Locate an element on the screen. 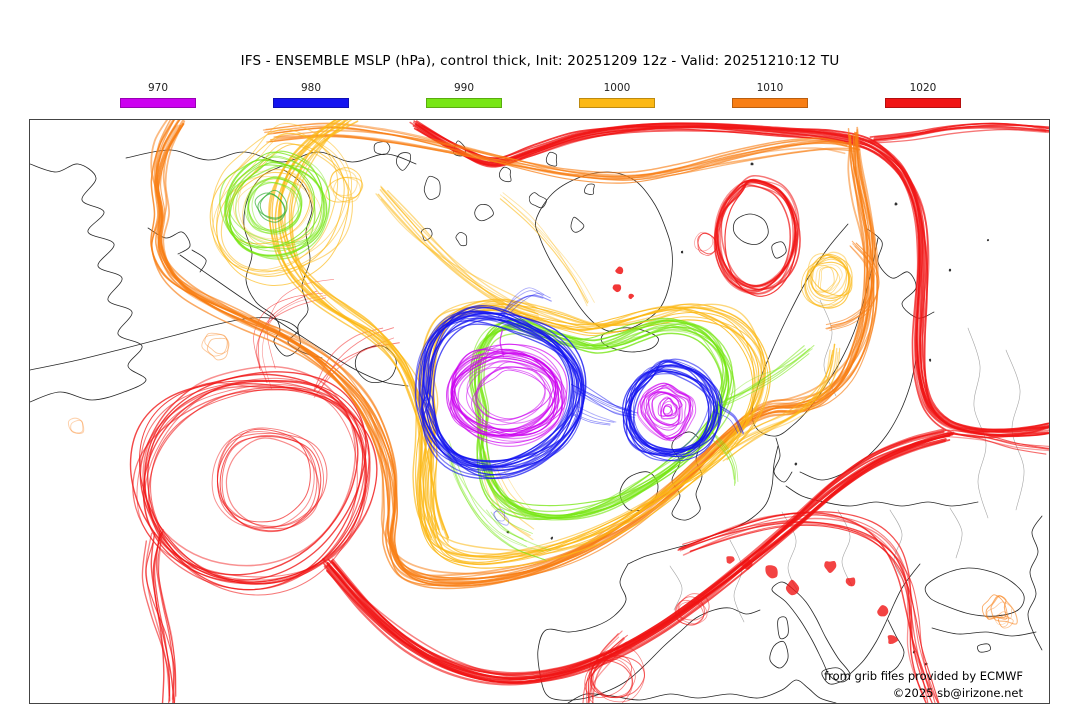  legend-label: 1000 is located at coordinates (617, 88).